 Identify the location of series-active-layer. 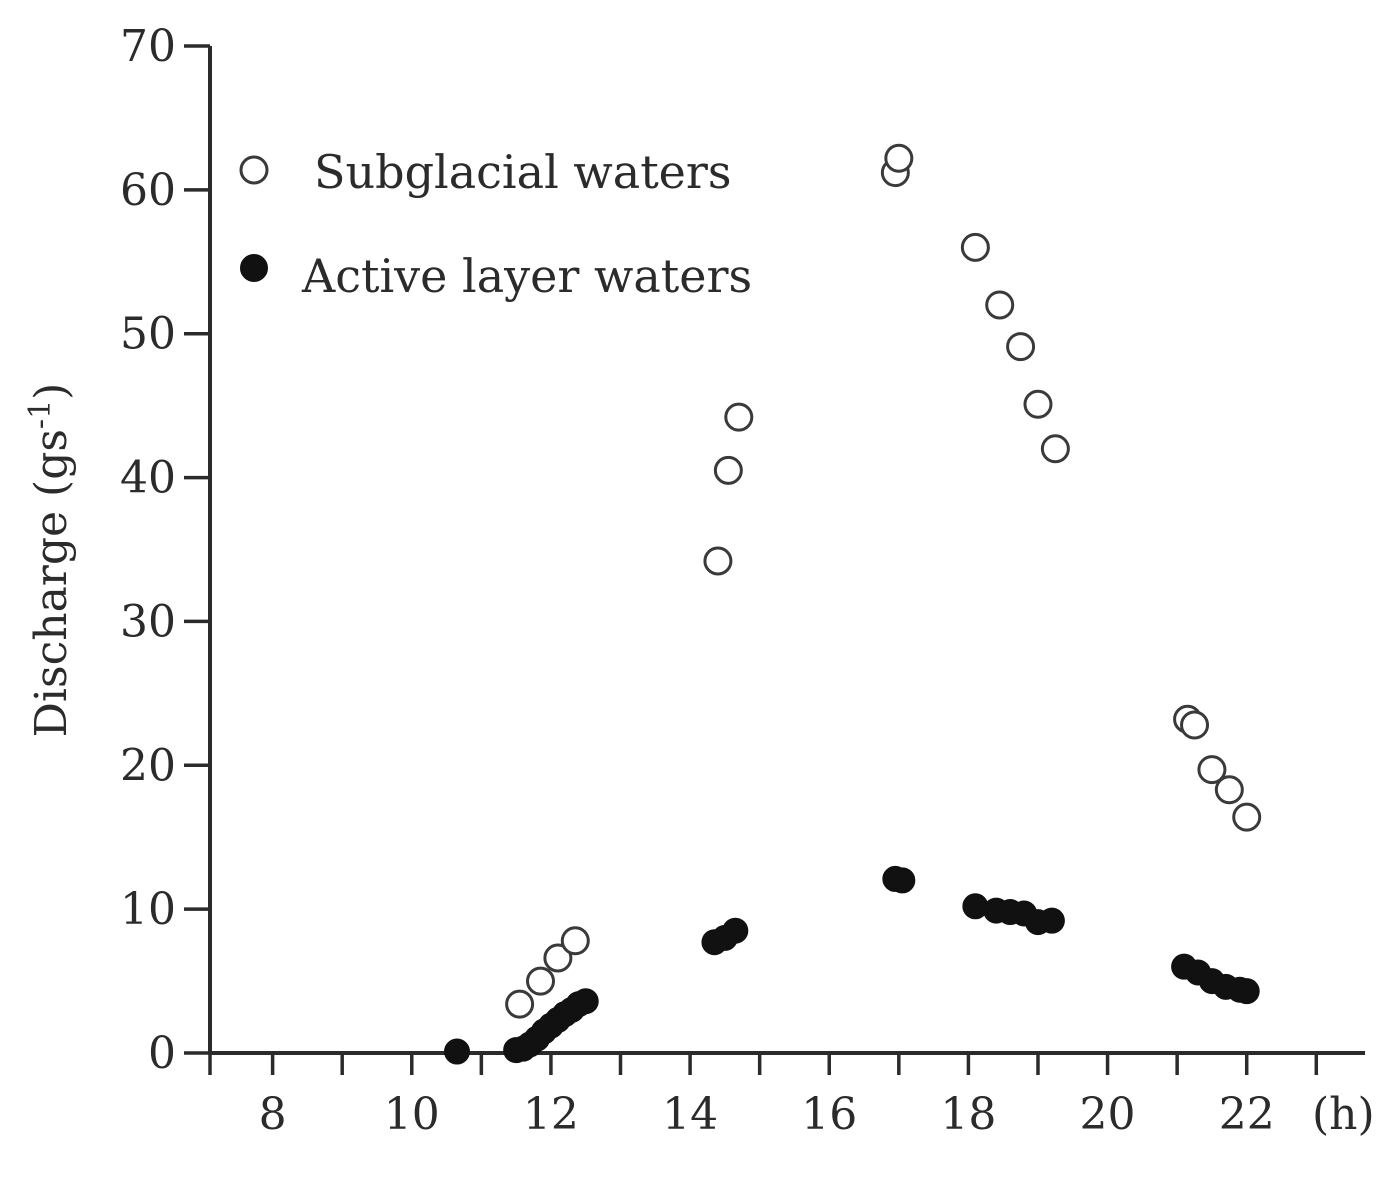
(852, 965).